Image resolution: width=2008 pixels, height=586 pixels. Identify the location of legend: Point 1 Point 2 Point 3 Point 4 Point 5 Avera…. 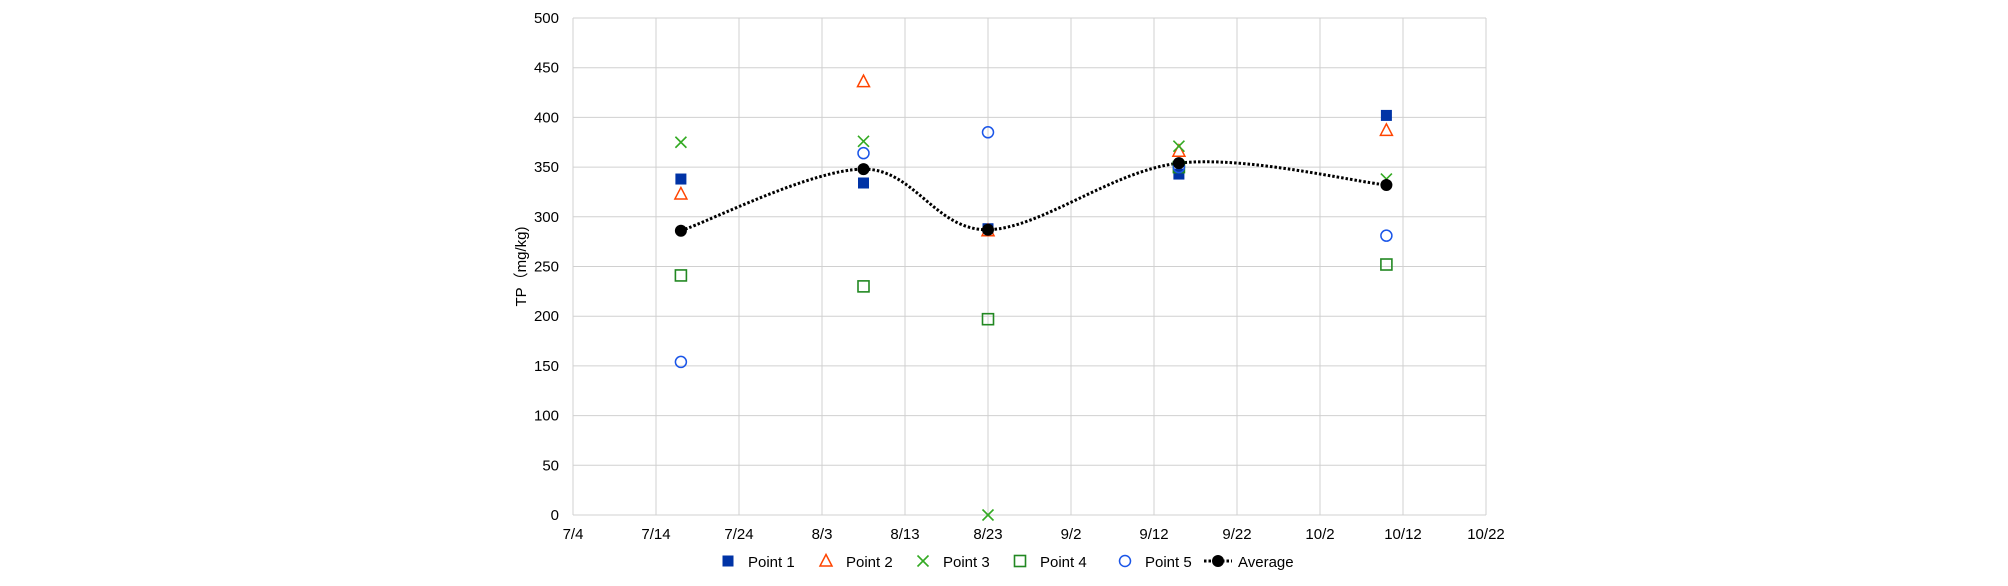
(1008, 561).